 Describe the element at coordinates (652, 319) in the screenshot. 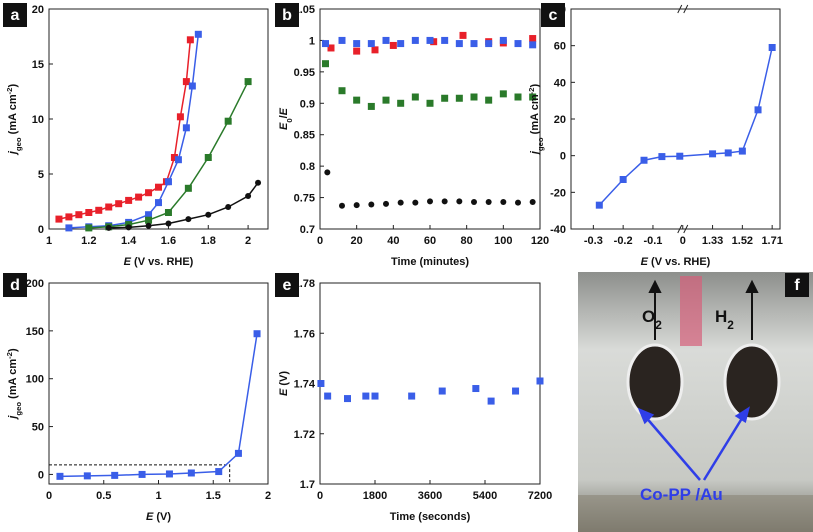

I see `photo-label: O2` at that location.